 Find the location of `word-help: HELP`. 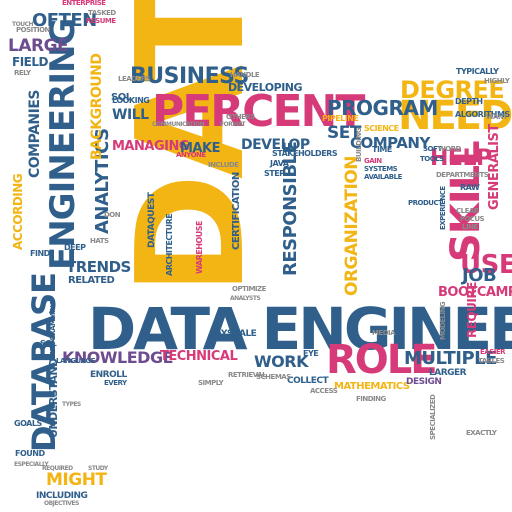

word-help: HELP is located at coordinates (461, 158).